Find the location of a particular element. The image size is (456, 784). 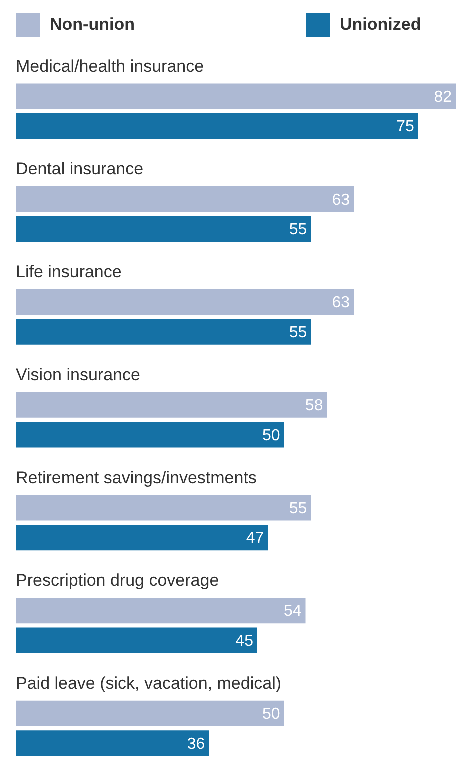

data-label: 82 is located at coordinates (443, 97).